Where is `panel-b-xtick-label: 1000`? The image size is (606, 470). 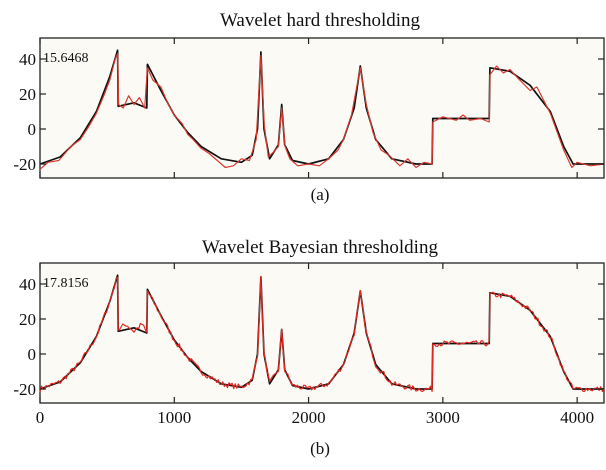
panel-b-xtick-label: 1000 is located at coordinates (174, 417).